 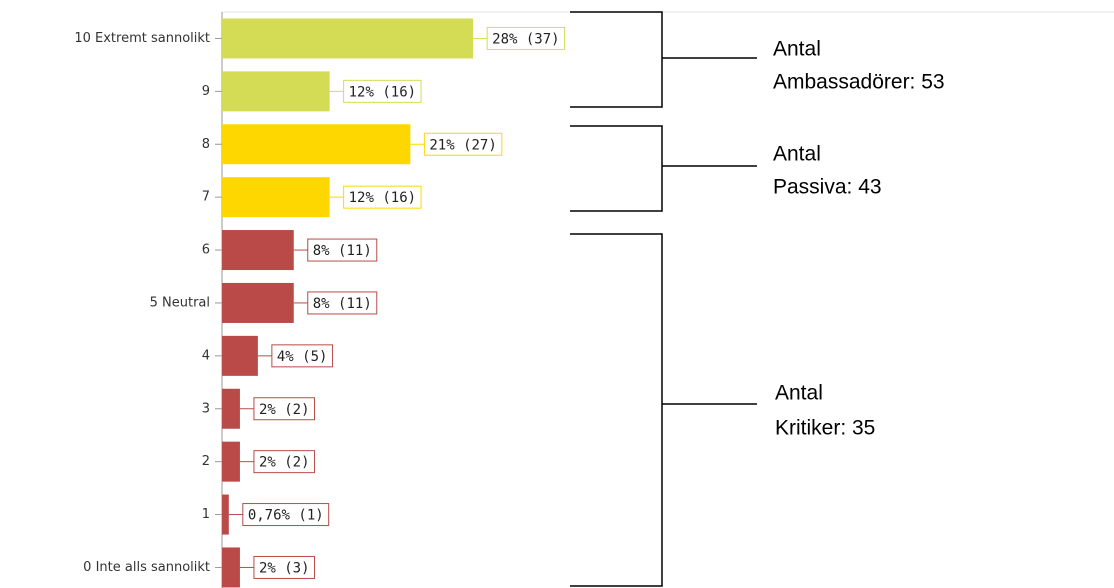 I want to click on annotation: Kritiker: 35, so click(x=825, y=428).